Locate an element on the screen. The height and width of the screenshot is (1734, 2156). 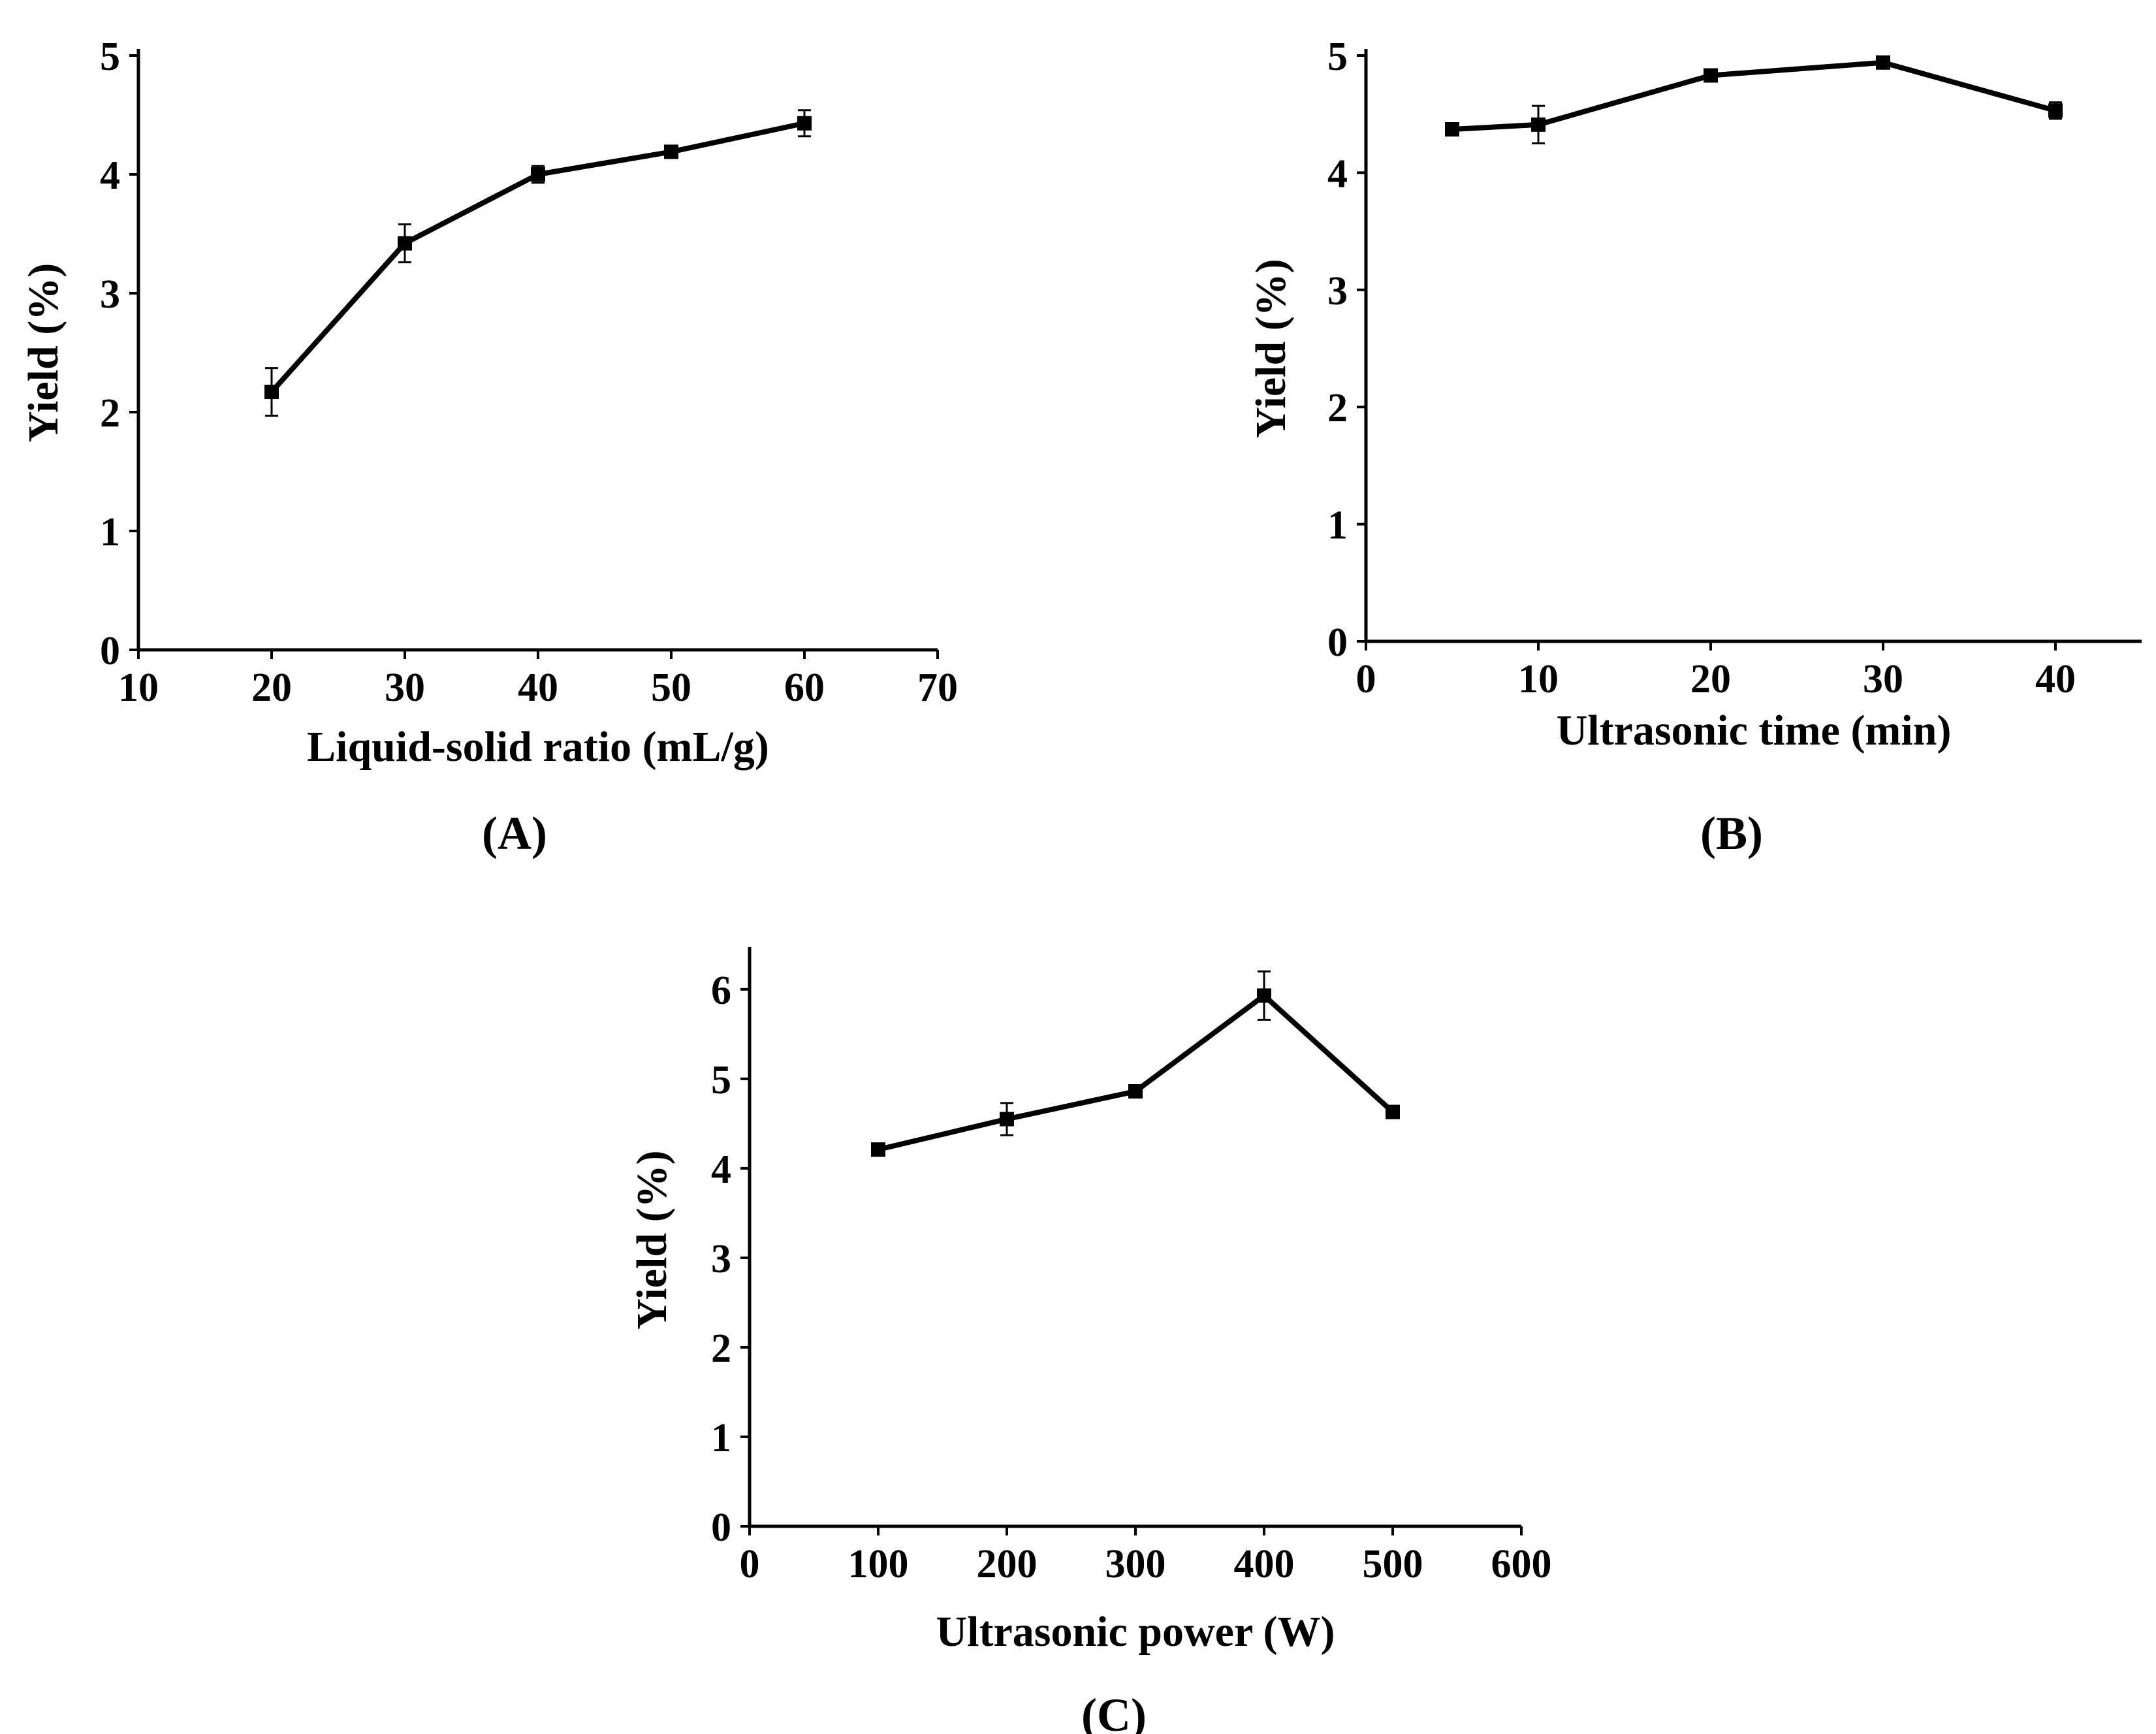
y-tick-label-a: 0 is located at coordinates (110, 651).